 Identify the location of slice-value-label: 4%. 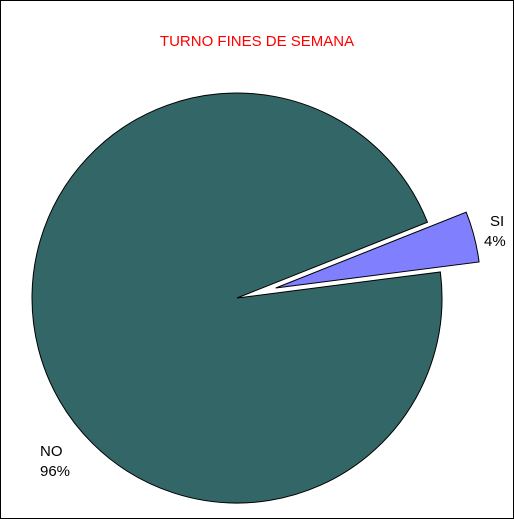
(495, 241).